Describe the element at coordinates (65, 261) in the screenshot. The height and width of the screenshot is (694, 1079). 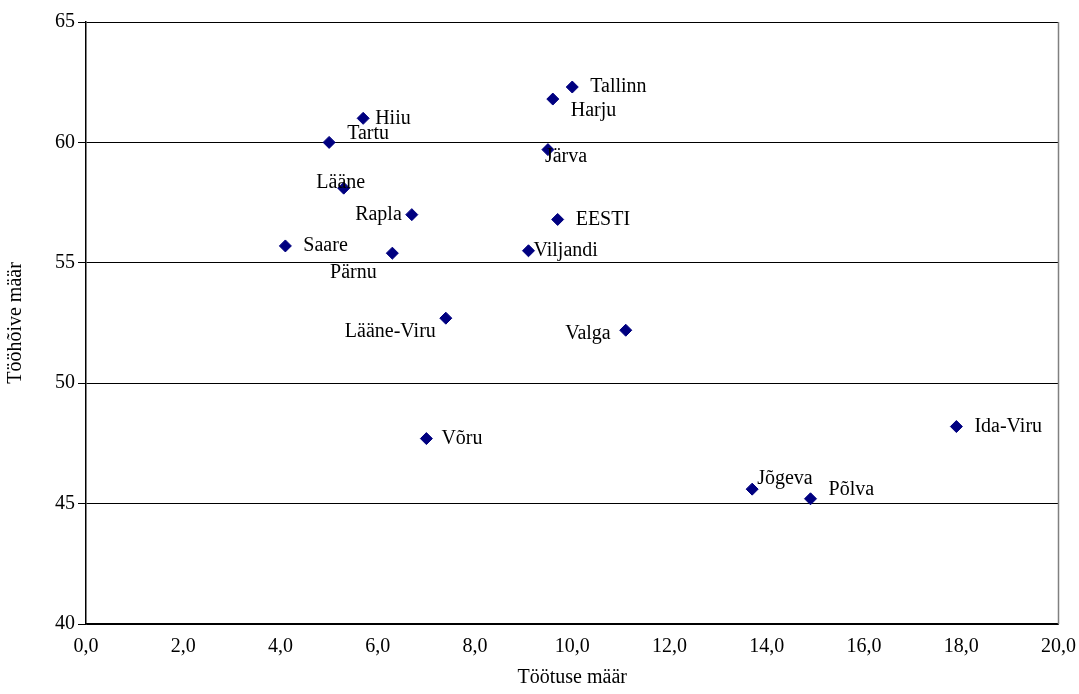
I see `y-tick-label: 55` at that location.